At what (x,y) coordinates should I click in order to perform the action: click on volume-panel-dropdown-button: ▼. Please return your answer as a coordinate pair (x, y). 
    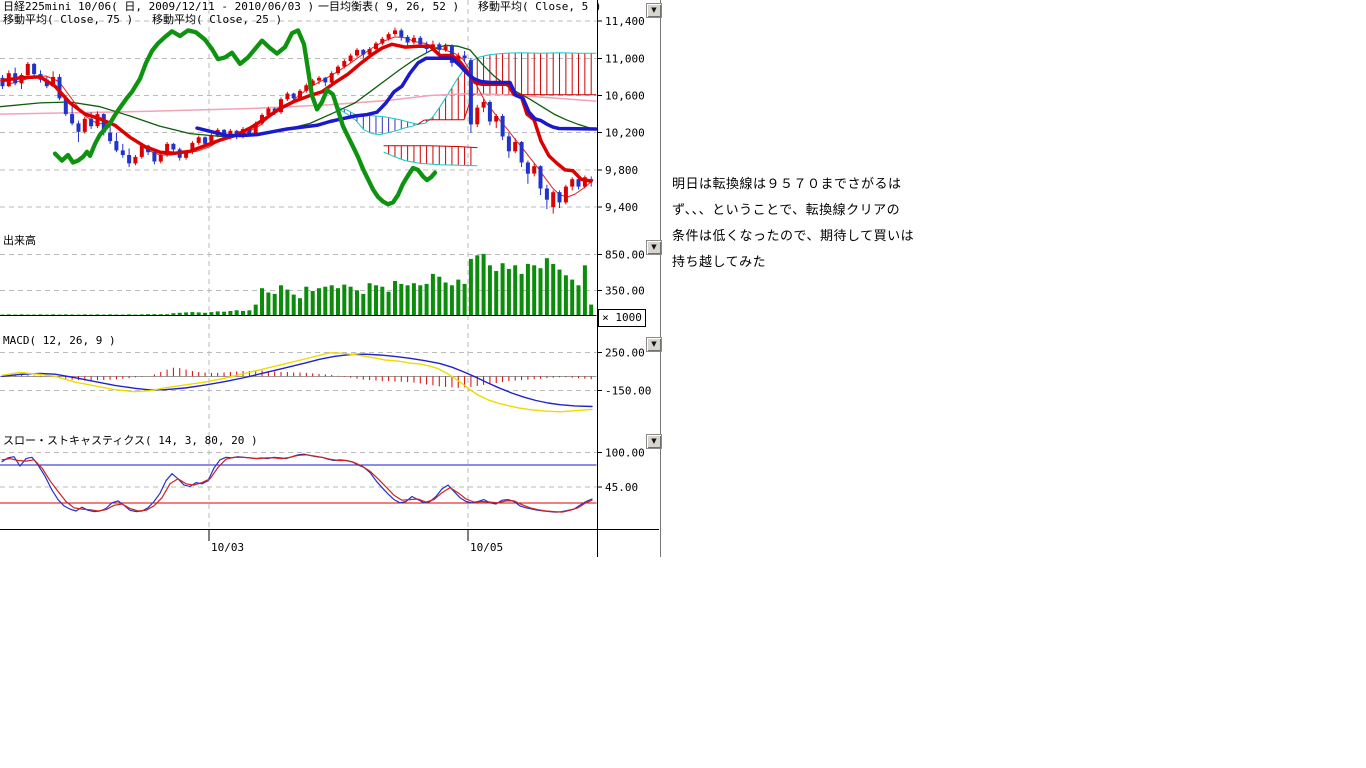
    Looking at the image, I should click on (654, 247).